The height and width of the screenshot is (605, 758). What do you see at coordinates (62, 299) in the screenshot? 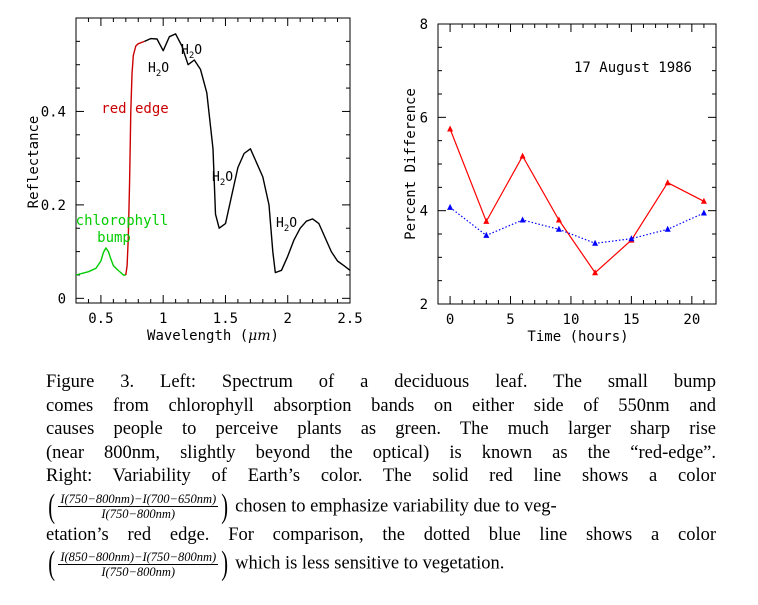
I see `y-tick-label: 0` at bounding box center [62, 299].